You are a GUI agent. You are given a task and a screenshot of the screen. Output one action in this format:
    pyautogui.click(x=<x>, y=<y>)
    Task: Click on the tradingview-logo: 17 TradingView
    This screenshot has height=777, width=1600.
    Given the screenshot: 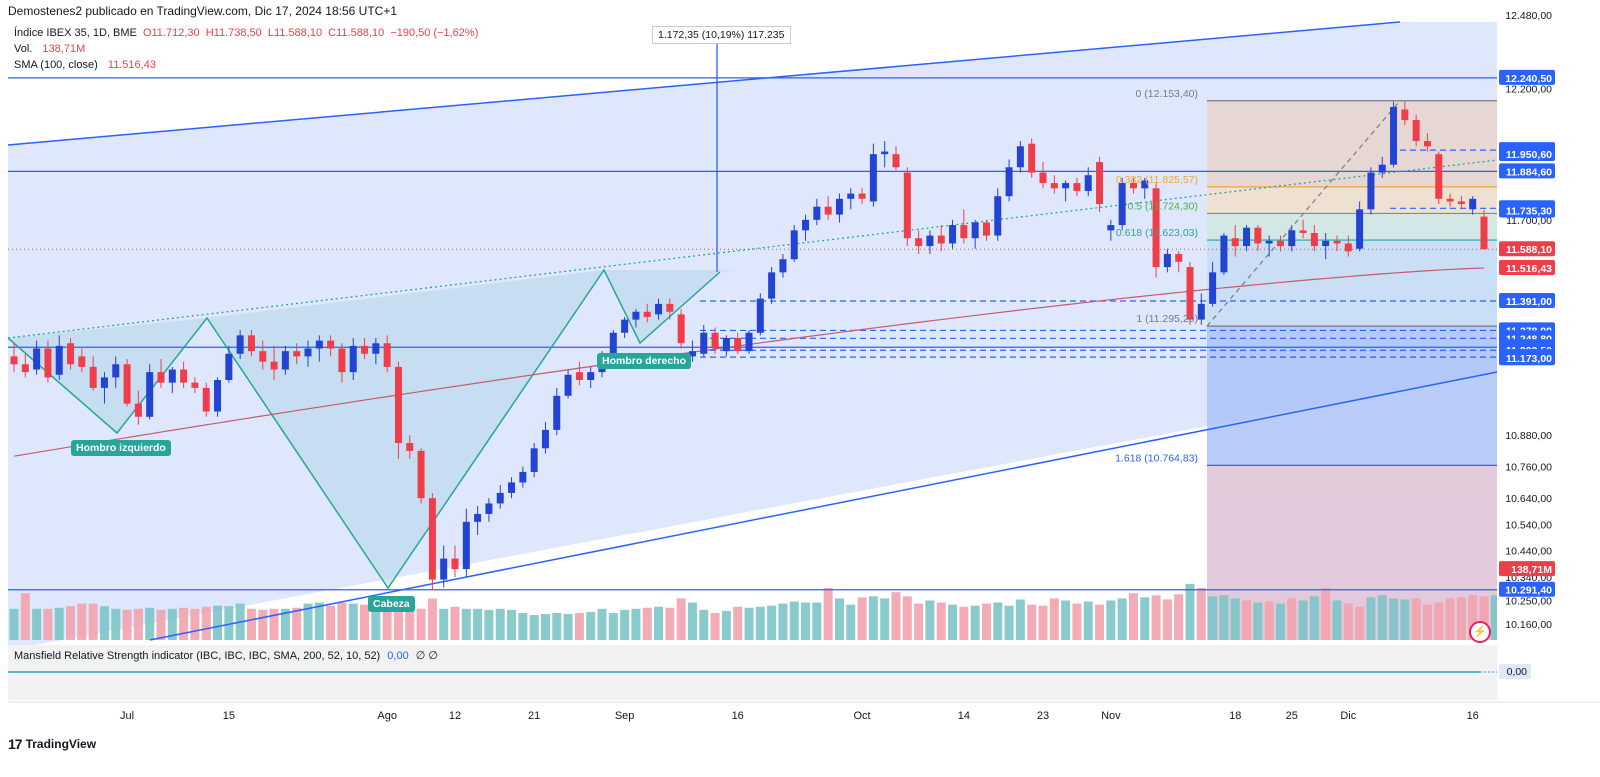 What is the action you would take?
    pyautogui.click(x=52, y=744)
    